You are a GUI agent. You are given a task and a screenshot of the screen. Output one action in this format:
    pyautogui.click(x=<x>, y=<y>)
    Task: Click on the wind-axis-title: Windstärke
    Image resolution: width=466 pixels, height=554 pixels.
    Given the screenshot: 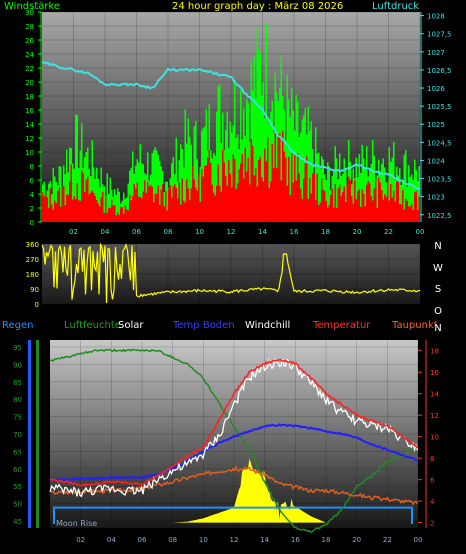 What is the action you would take?
    pyautogui.click(x=32, y=6)
    